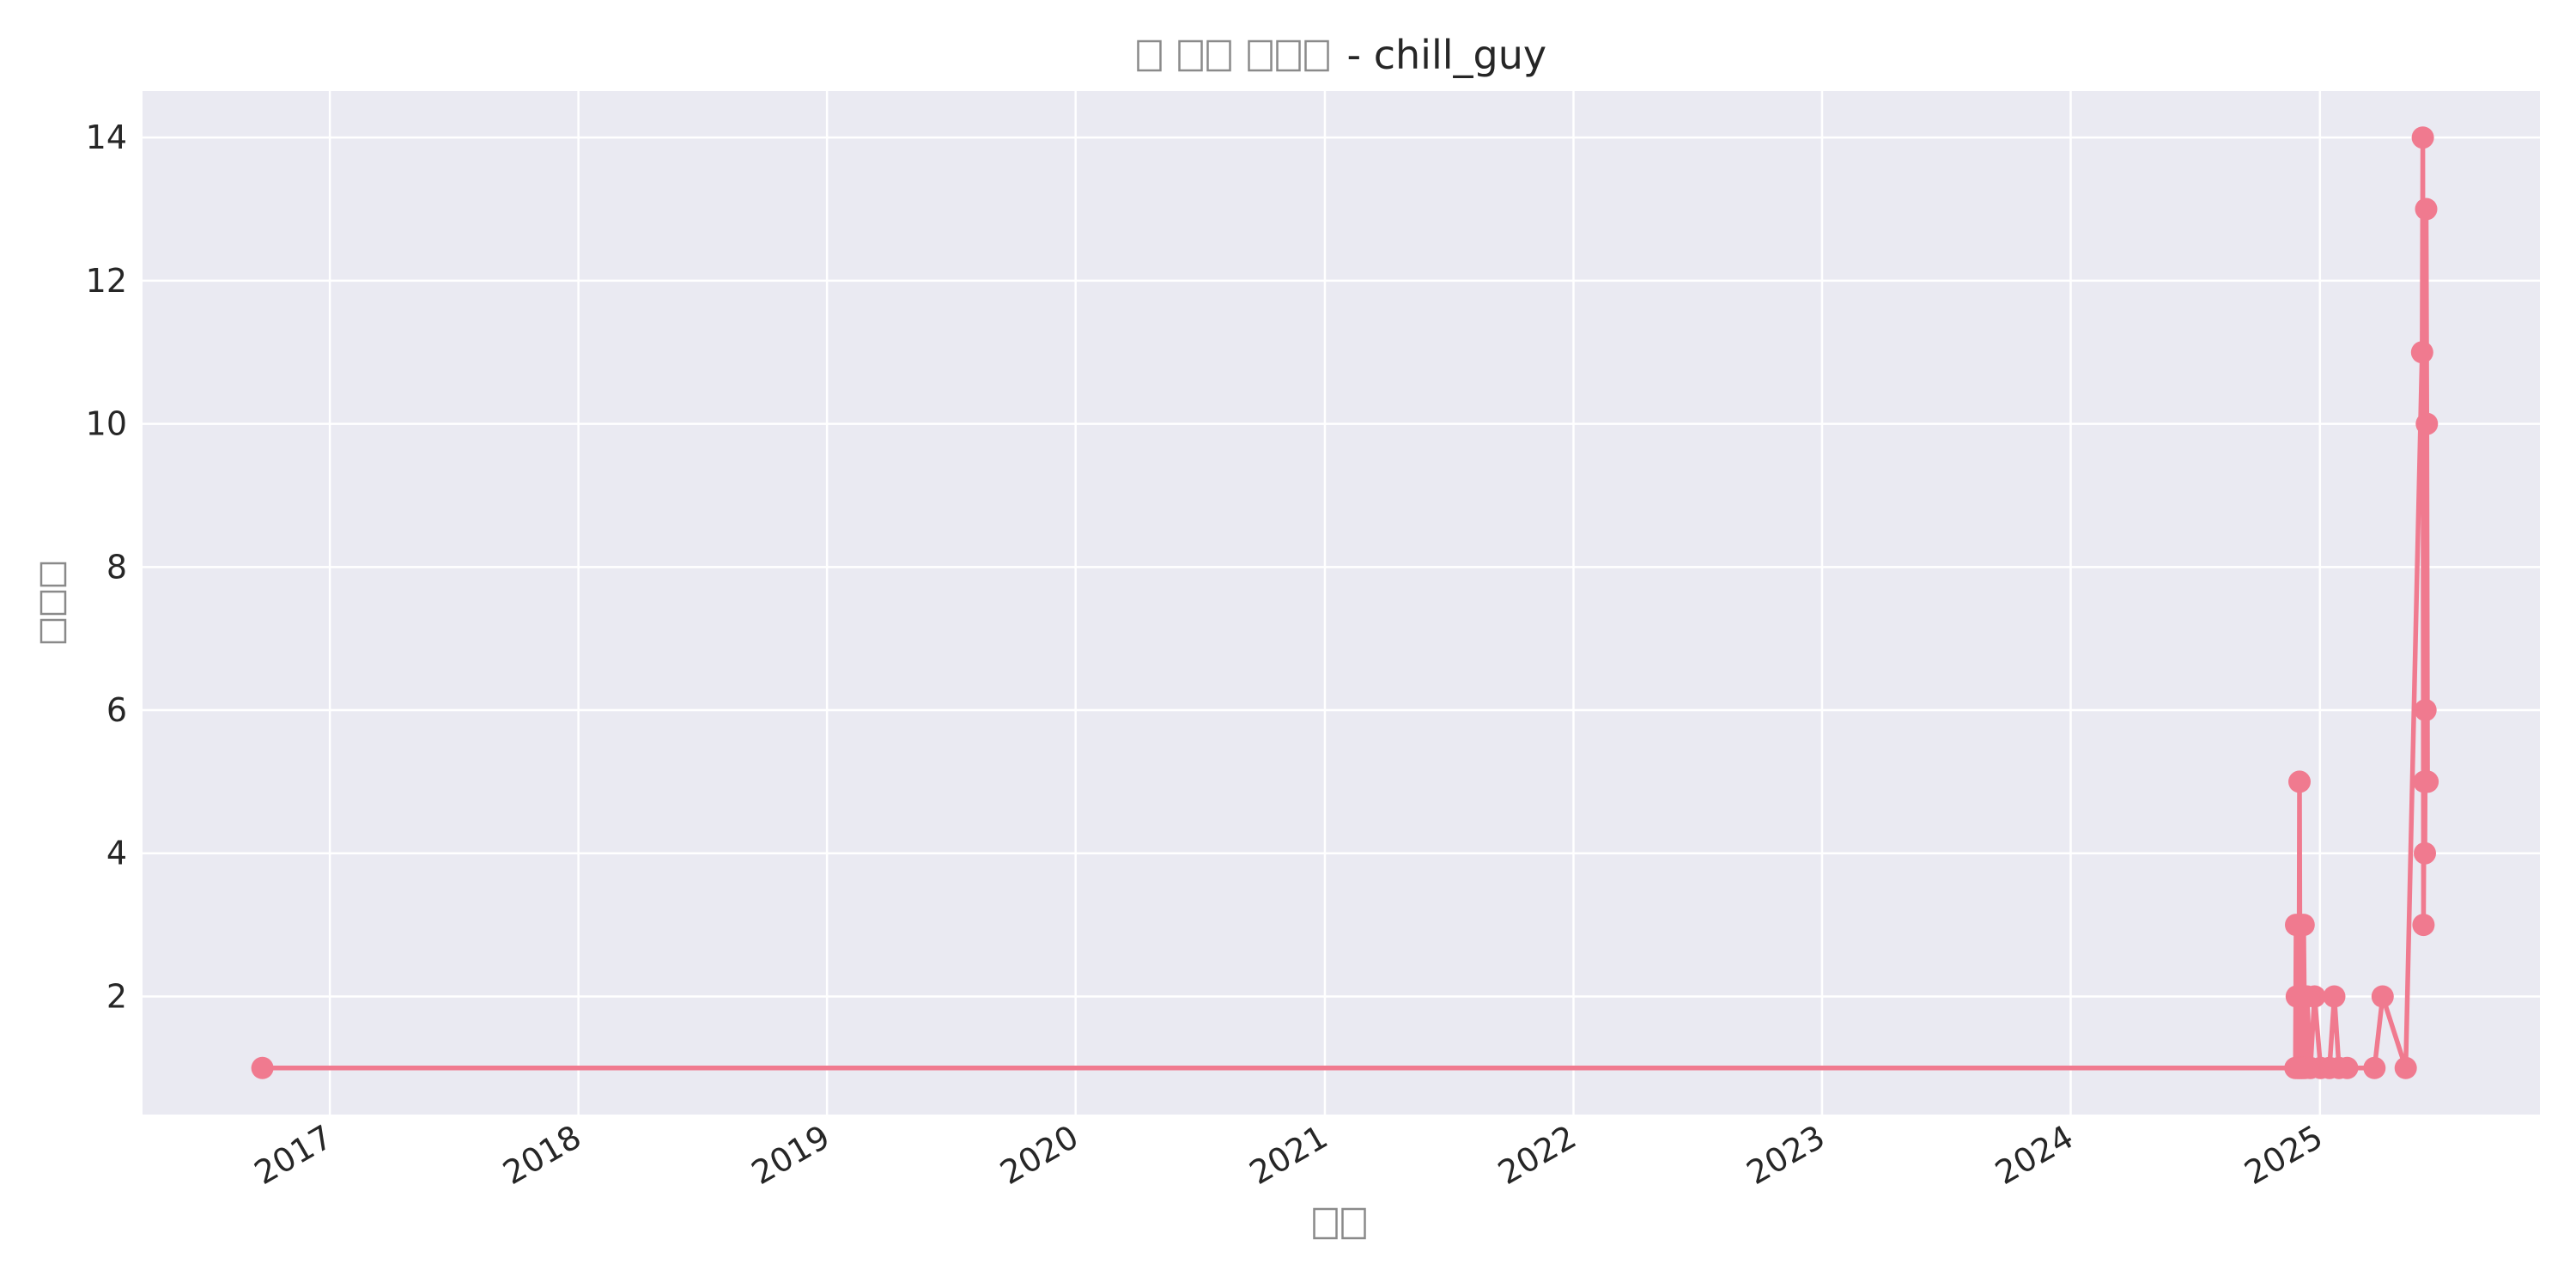 The image size is (2576, 1288). What do you see at coordinates (2284, 1155) in the screenshot?
I see `x-tick-label-2025: 2025` at bounding box center [2284, 1155].